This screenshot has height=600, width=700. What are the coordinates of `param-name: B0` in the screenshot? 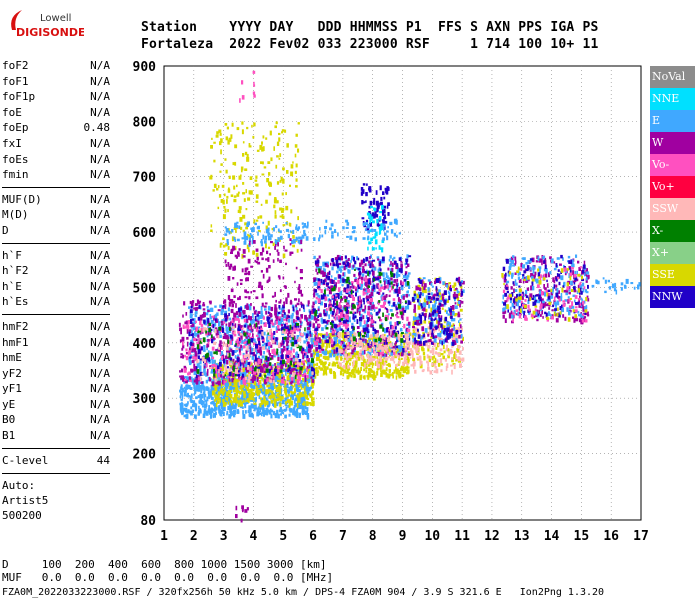 It's located at (9, 420).